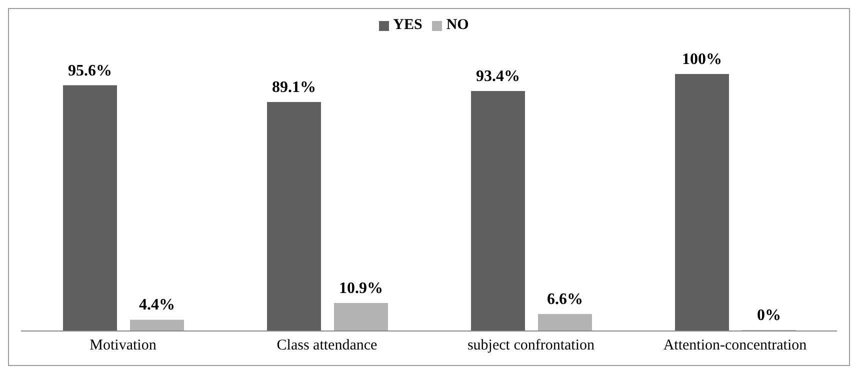  Describe the element at coordinates (531, 346) in the screenshot. I see `x-tick-label: subject confrontation` at that location.